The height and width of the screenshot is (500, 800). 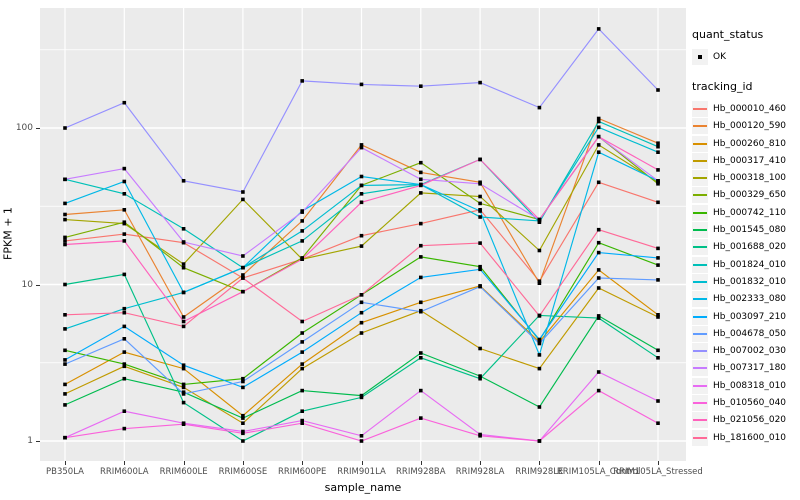 What do you see at coordinates (750, 178) in the screenshot?
I see `legend-item-label: Hb_000318_100` at bounding box center [750, 178].